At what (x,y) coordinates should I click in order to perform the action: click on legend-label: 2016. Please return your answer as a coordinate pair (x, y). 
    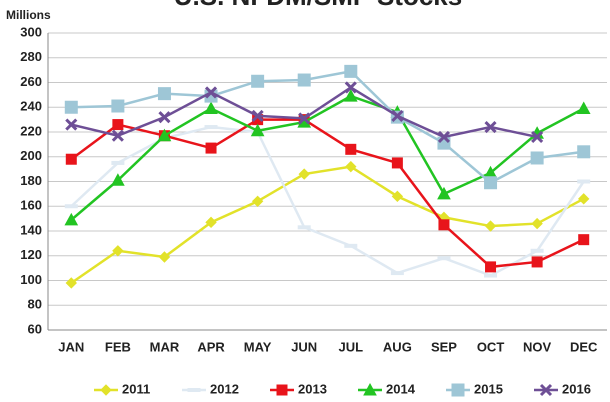
    Looking at the image, I should click on (576, 388).